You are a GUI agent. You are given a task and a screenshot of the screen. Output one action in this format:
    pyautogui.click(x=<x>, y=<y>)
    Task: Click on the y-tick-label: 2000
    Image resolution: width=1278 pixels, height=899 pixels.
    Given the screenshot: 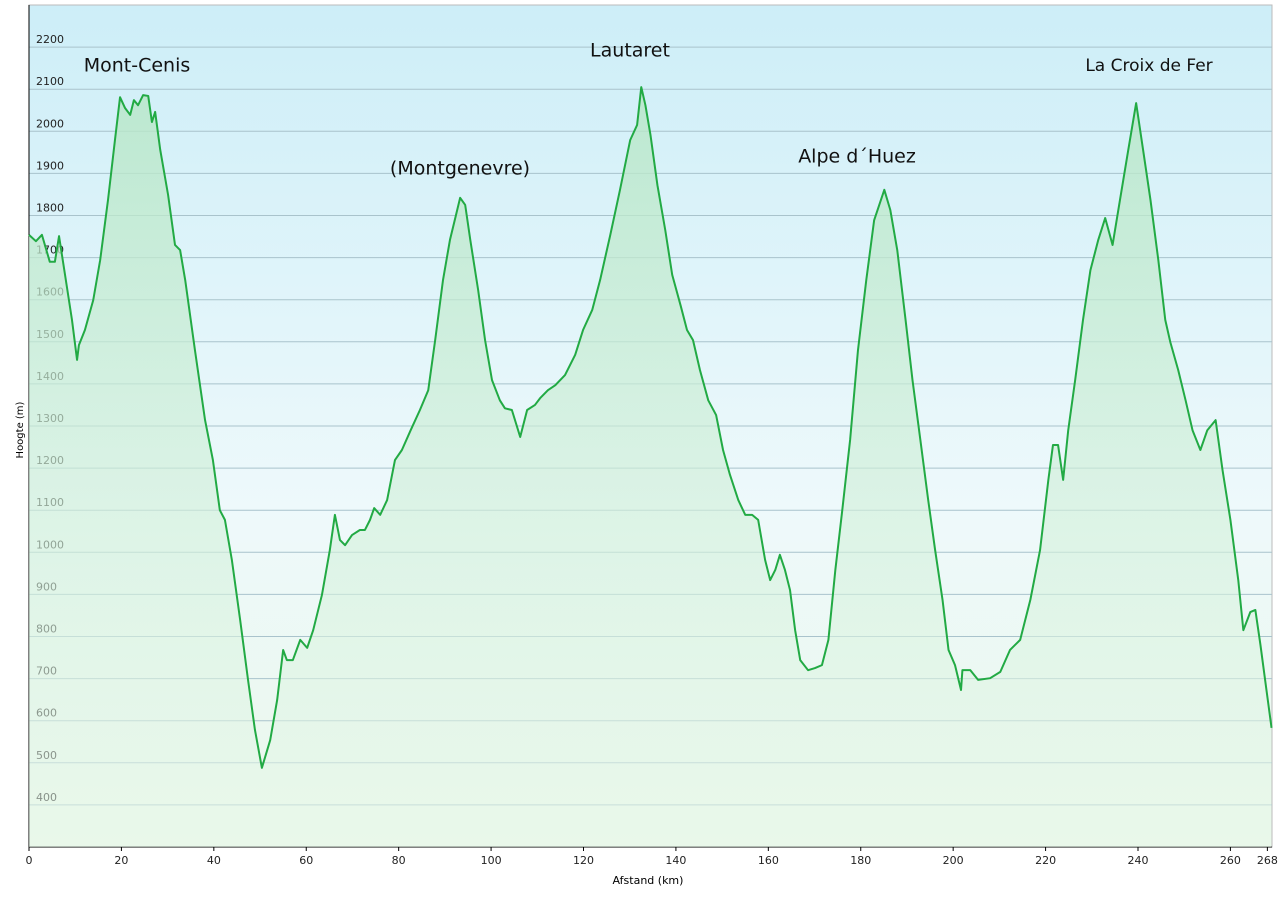 What is the action you would take?
    pyautogui.click(x=50, y=123)
    